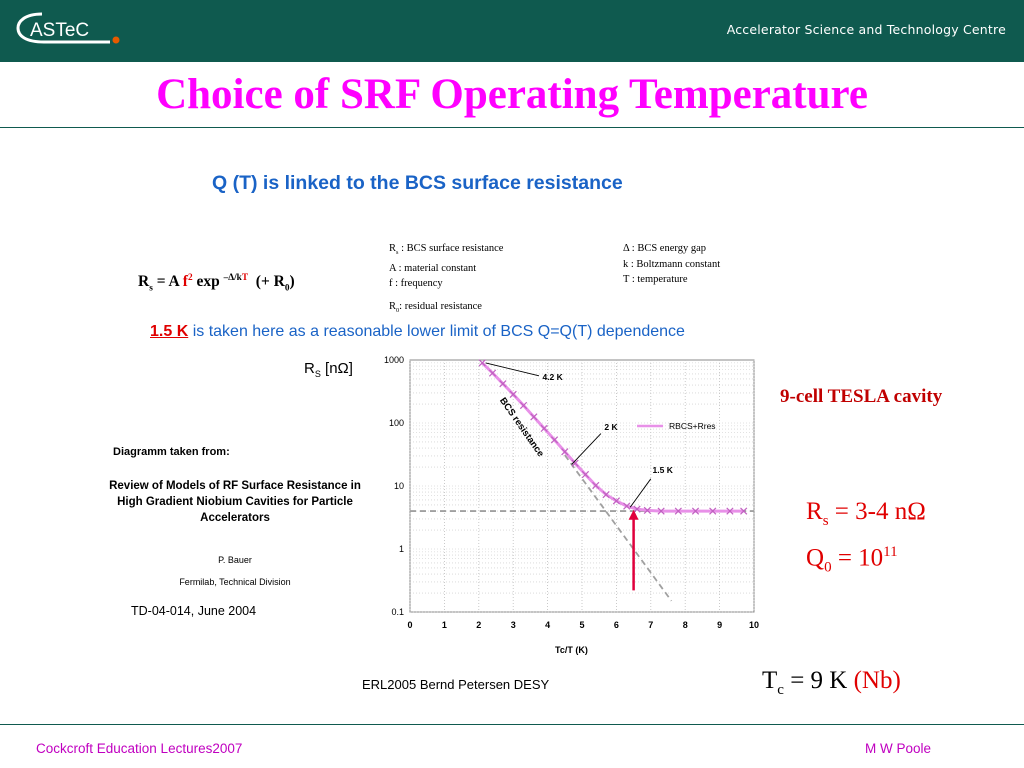 Image resolution: width=1024 pixels, height=768 pixels. What do you see at coordinates (663, 470) in the screenshot?
I see `annotation-1-5k: 1.5 K` at bounding box center [663, 470].